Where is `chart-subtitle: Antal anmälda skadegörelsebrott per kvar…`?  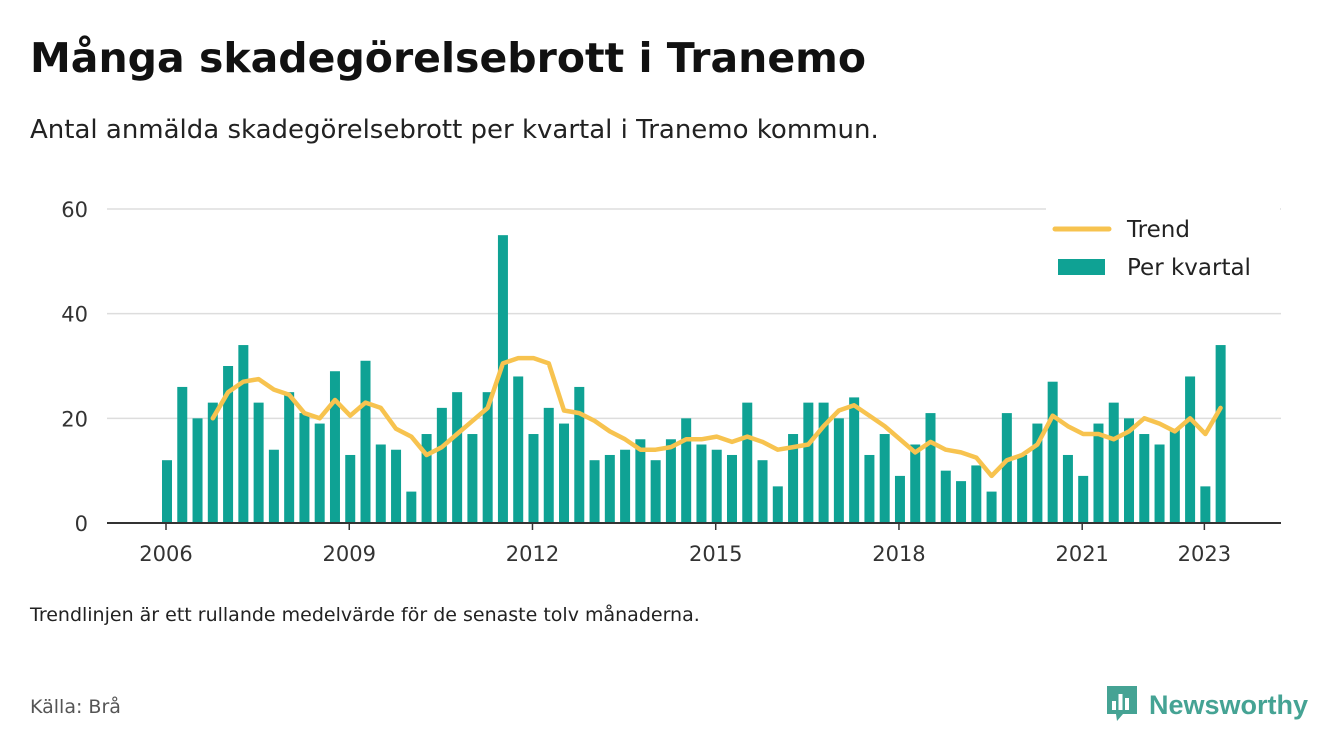
chart-subtitle: Antal anmälda skadegörelsebrott per kvar… is located at coordinates (454, 130).